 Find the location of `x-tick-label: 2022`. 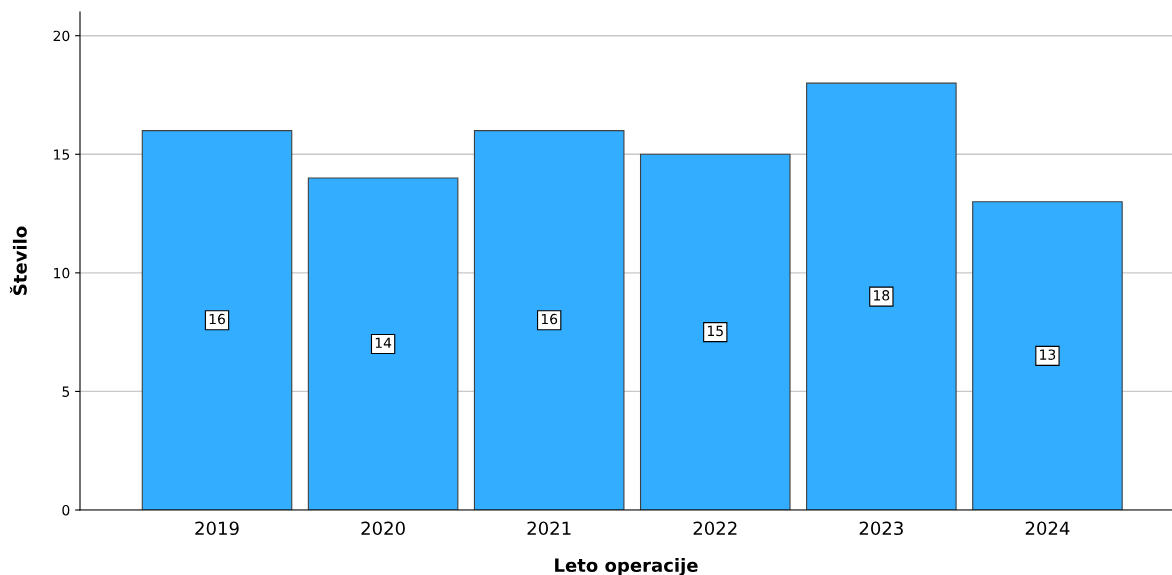

x-tick-label: 2022 is located at coordinates (715, 528).